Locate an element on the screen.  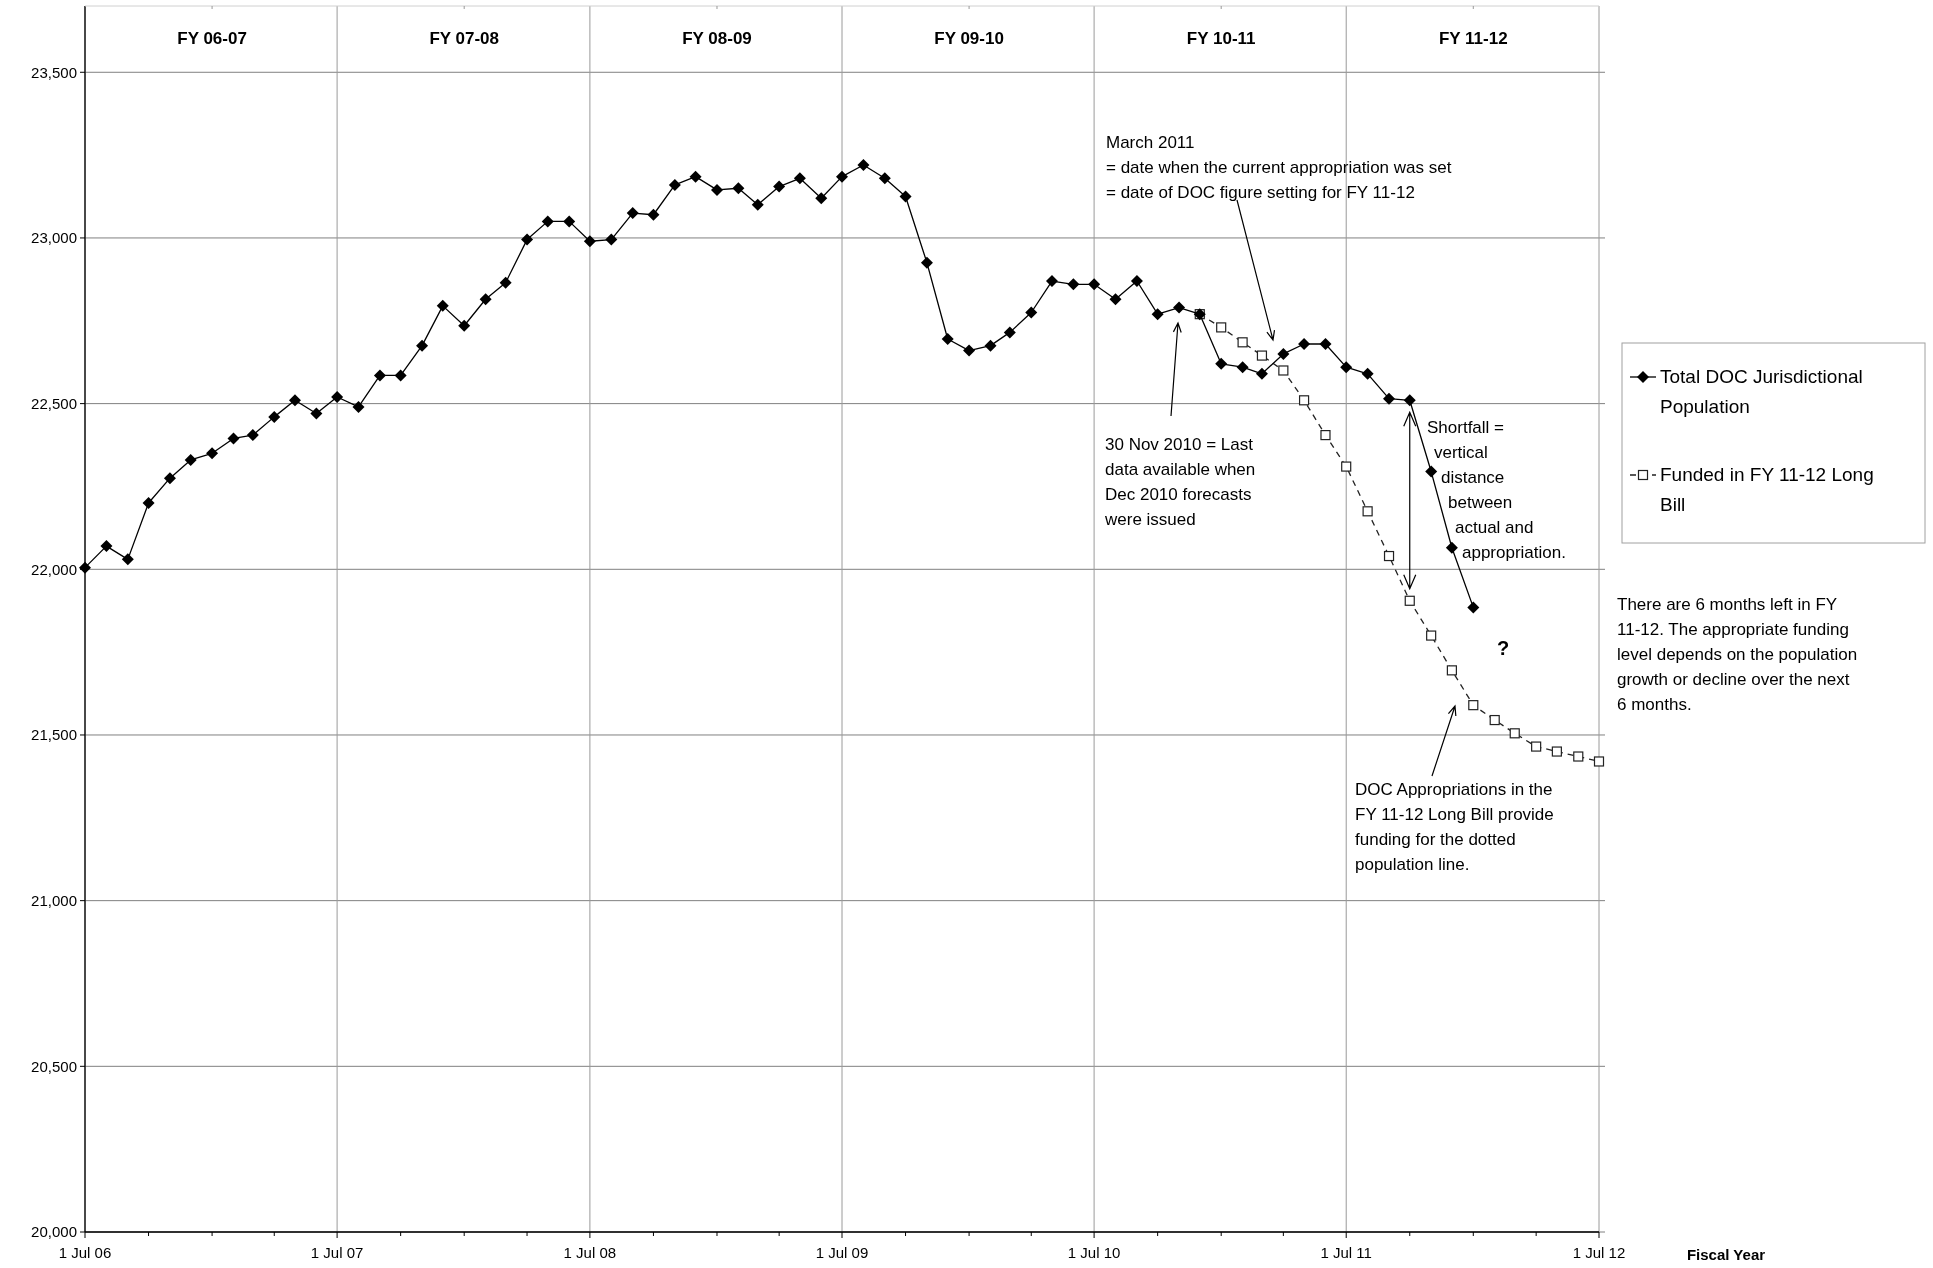
x2-tick-label: FY 09-10 is located at coordinates (969, 38).